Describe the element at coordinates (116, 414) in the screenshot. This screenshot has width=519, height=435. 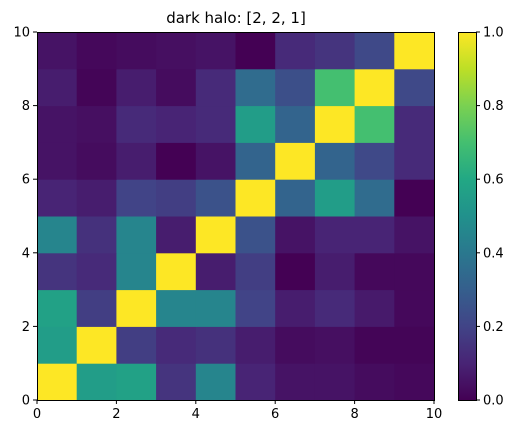
I see `x-tick-label: 2` at that location.